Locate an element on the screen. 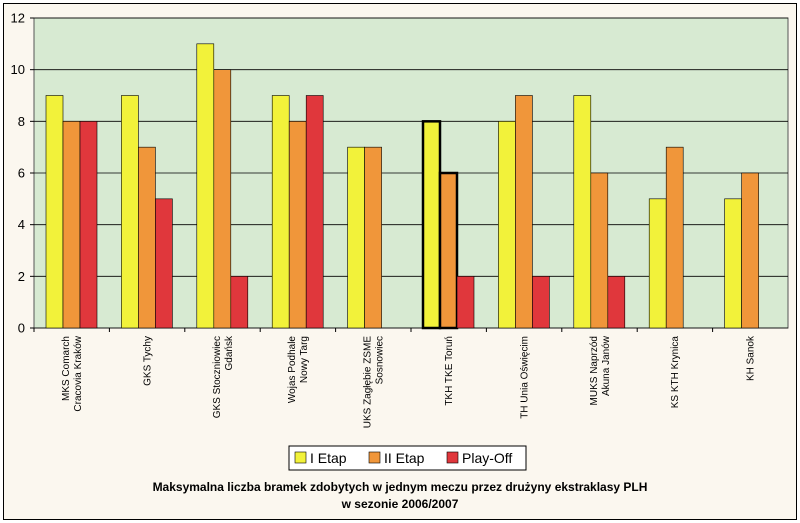 The width and height of the screenshot is (800, 523). category-label: Nowy Targ is located at coordinates (304, 359).